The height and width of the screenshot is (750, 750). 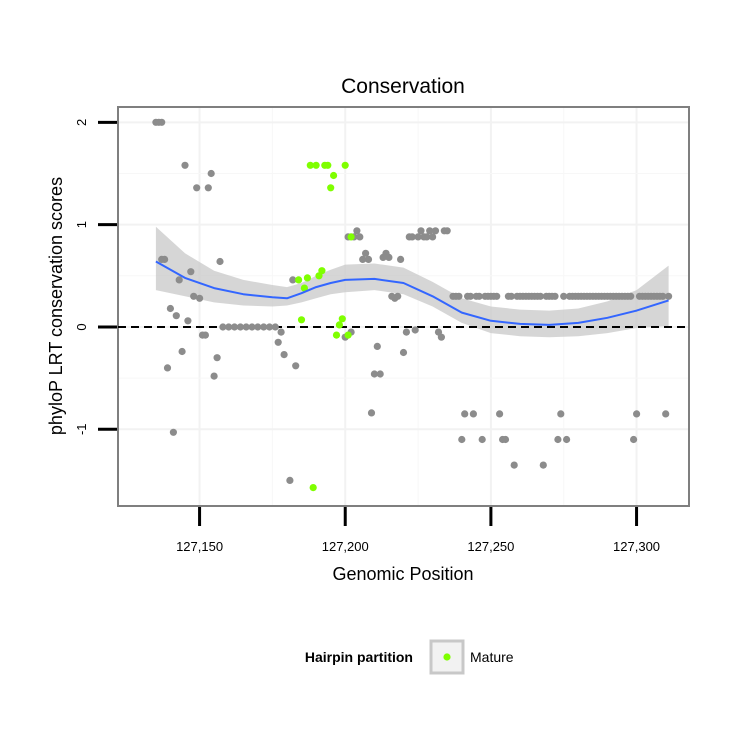 What do you see at coordinates (447, 657) in the screenshot?
I see `legend-key-mature-dot` at bounding box center [447, 657].